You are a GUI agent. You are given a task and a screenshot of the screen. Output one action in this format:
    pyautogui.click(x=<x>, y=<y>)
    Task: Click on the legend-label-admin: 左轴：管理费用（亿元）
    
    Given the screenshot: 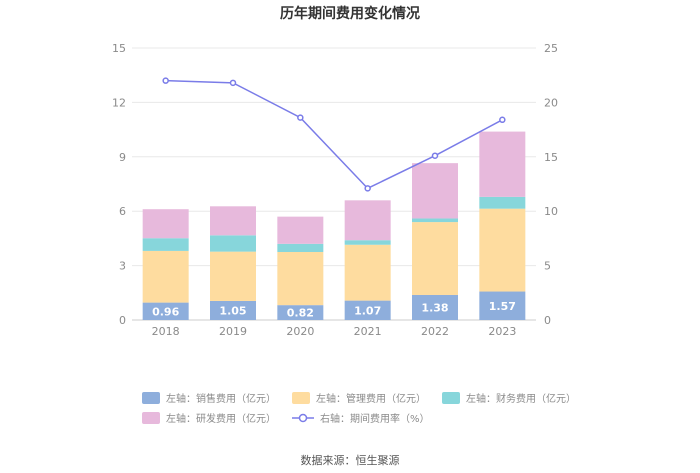 What is the action you would take?
    pyautogui.click(x=371, y=399)
    